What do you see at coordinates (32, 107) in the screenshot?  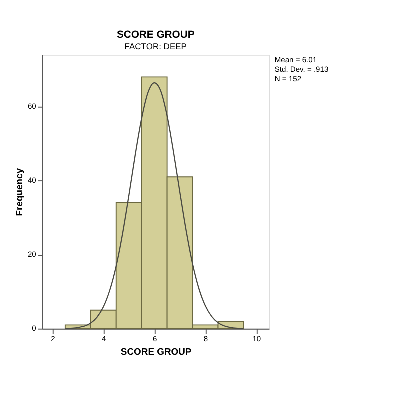 I see `y-tick-label: 60` at bounding box center [32, 107].